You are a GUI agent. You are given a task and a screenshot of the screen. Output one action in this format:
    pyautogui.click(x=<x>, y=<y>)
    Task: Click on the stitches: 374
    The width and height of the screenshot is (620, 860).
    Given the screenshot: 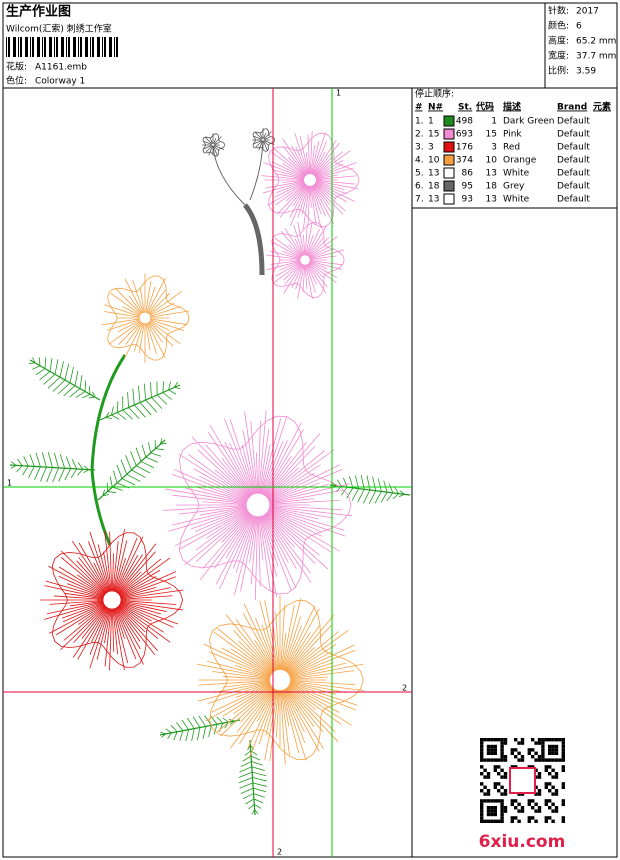 What is the action you would take?
    pyautogui.click(x=464, y=161)
    